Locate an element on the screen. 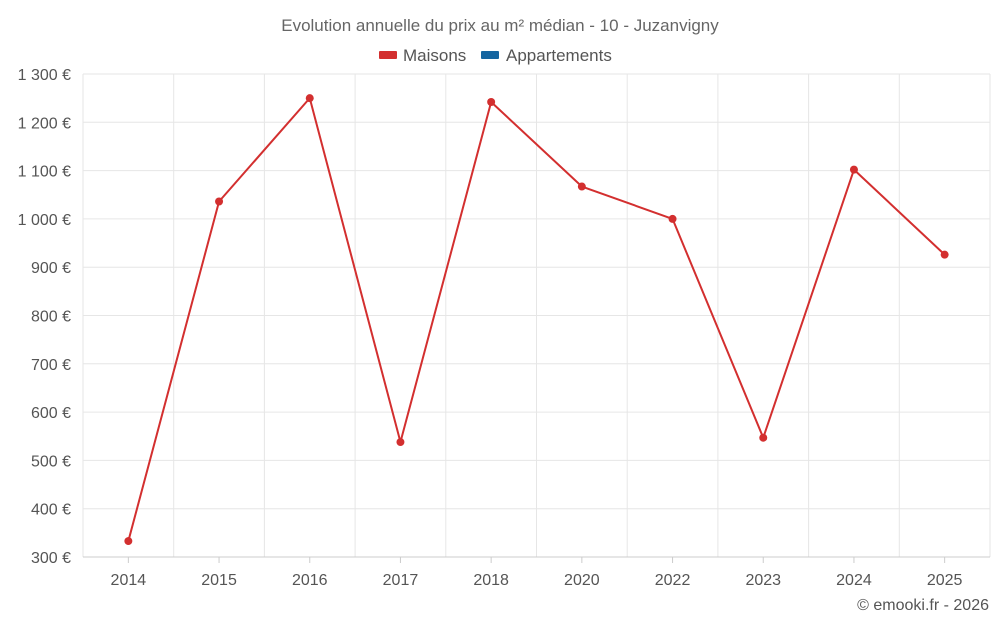 The width and height of the screenshot is (1000, 625). credit-text: © emooki.fr - 2026 is located at coordinates (923, 605).